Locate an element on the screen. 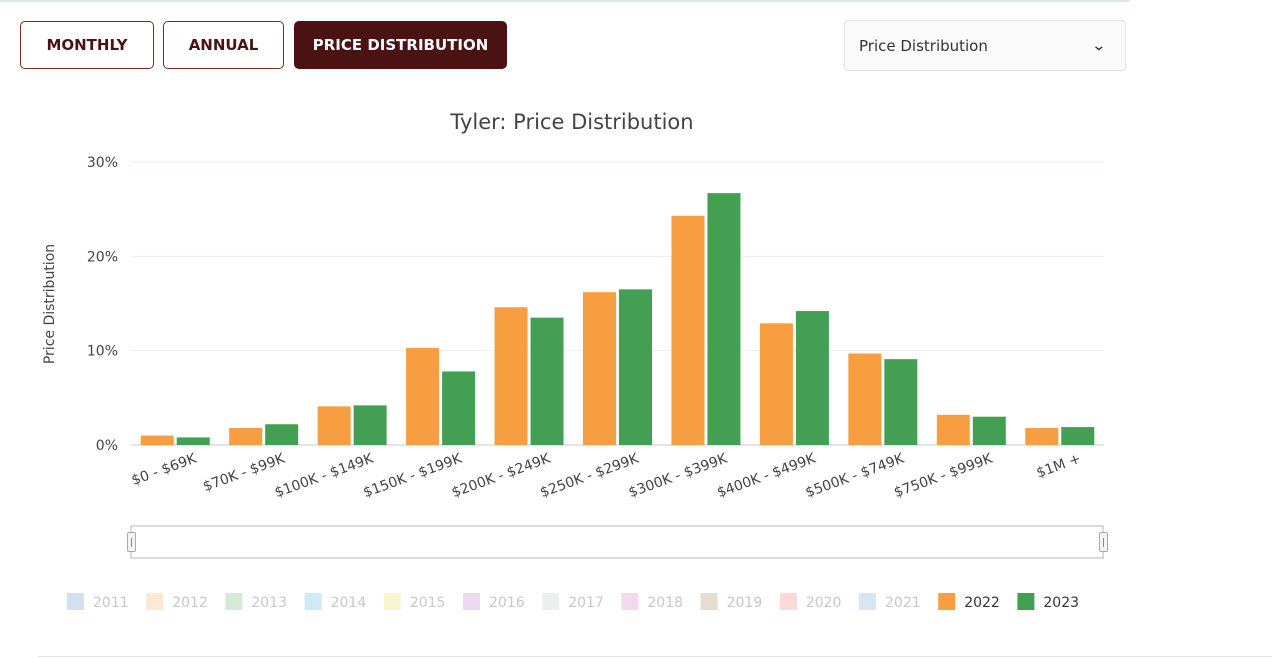 The height and width of the screenshot is (659, 1272). legend-item-2022: 2022 is located at coordinates (969, 602).